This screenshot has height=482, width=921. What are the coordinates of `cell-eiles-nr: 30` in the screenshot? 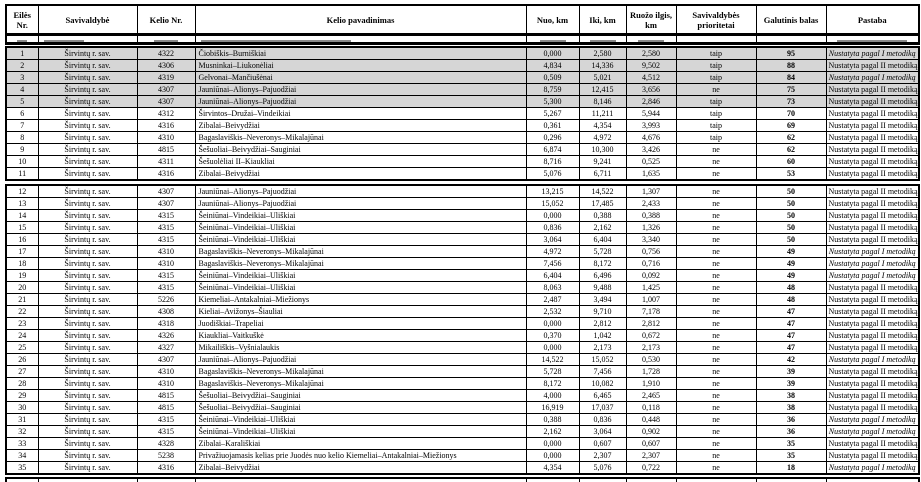 It's located at (22, 407).